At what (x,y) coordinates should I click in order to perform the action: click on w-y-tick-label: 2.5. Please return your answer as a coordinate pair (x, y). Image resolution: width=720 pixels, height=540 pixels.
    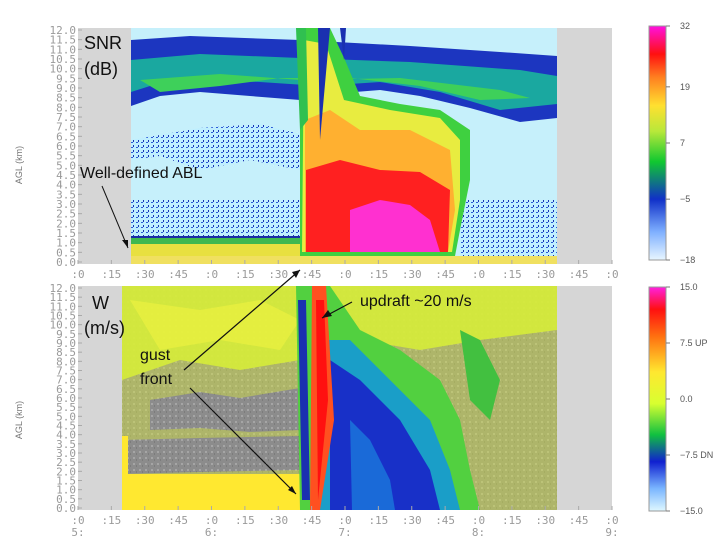
    Looking at the image, I should click on (66, 462).